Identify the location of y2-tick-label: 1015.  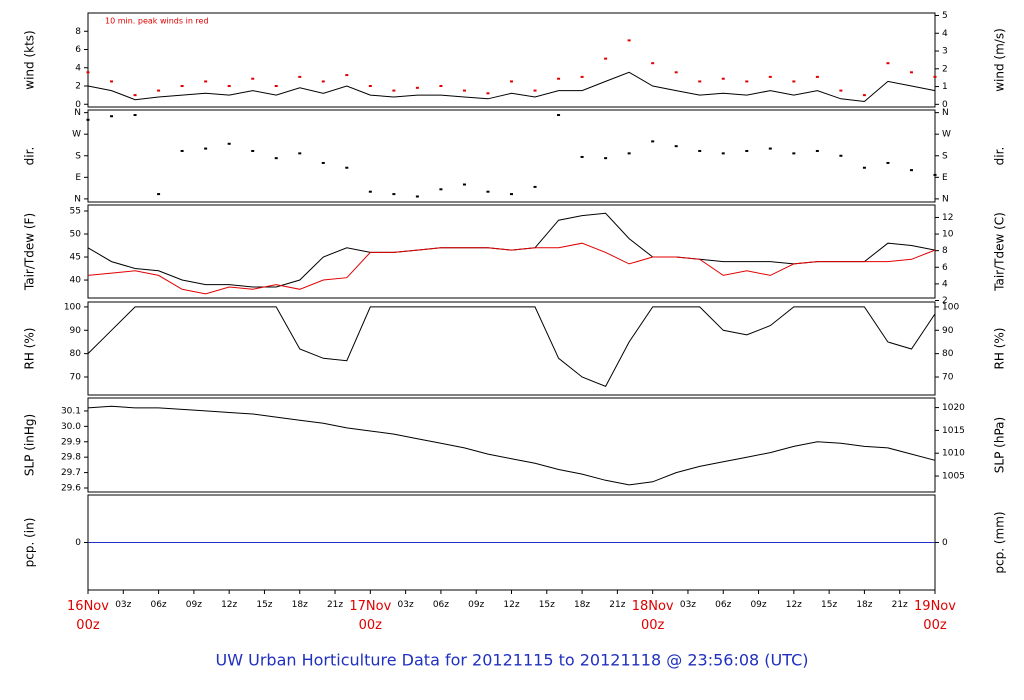
(953, 431).